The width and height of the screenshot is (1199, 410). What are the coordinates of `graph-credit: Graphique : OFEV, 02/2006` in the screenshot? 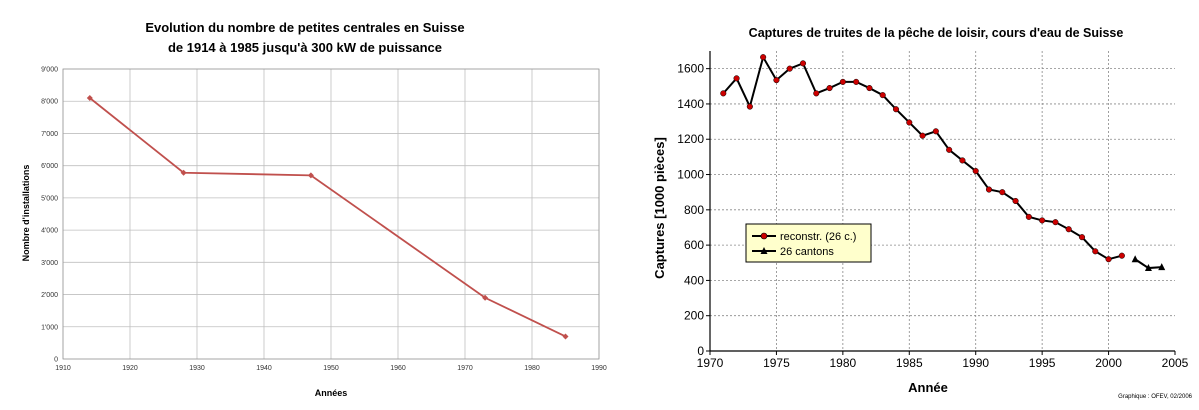 It's located at (1155, 397).